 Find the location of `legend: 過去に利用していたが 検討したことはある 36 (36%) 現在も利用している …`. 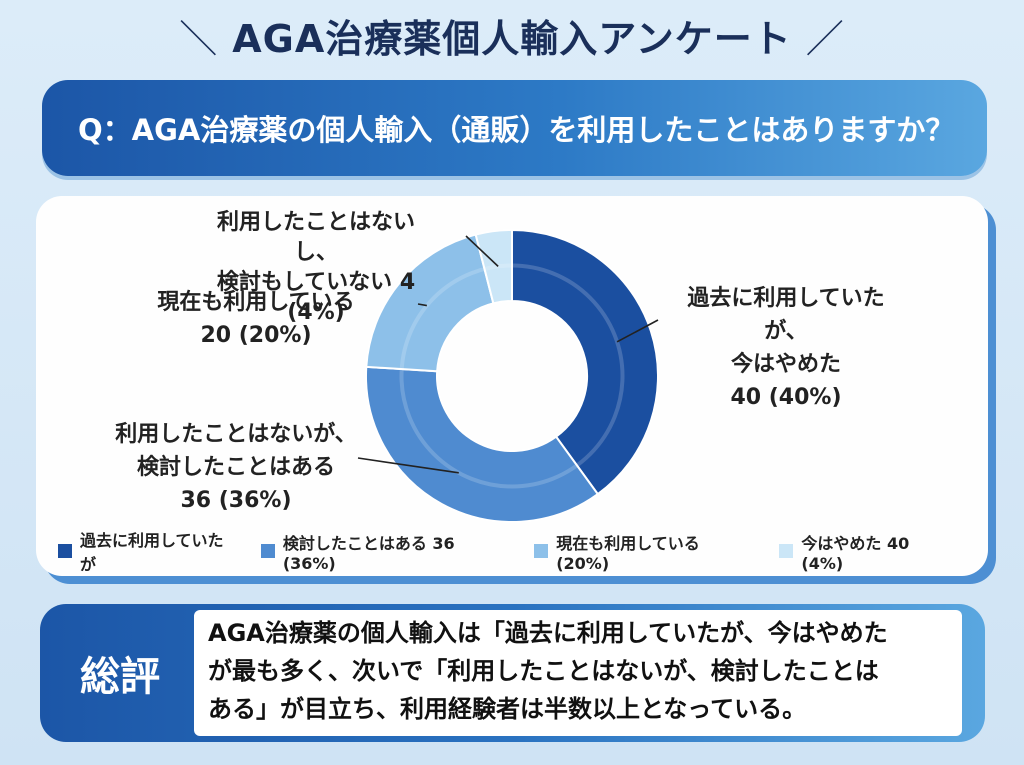

legend: 過去に利用していたが 検討したことはある 36 (36%) 現在も利用している … is located at coordinates (518, 552).